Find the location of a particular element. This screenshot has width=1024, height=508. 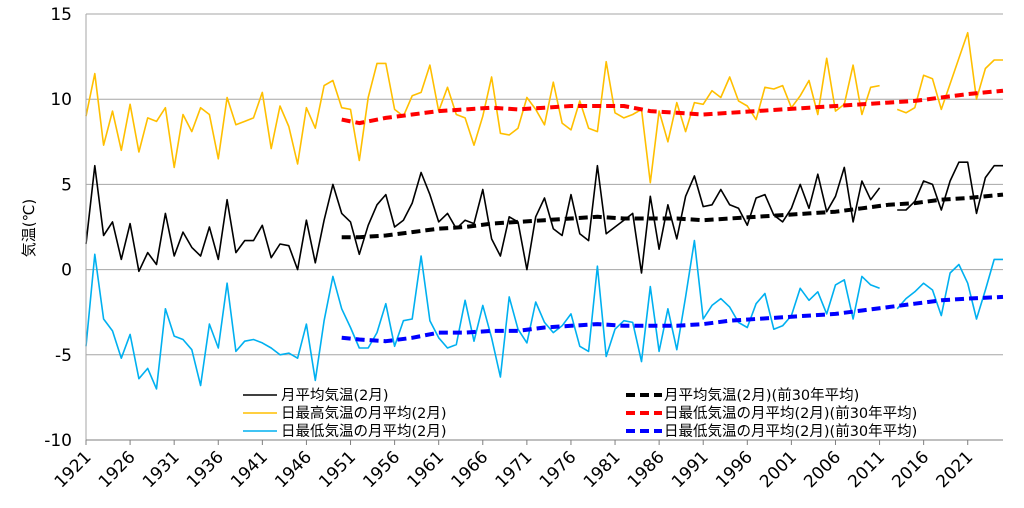

y-tick-label: 10 is located at coordinates (61, 100).